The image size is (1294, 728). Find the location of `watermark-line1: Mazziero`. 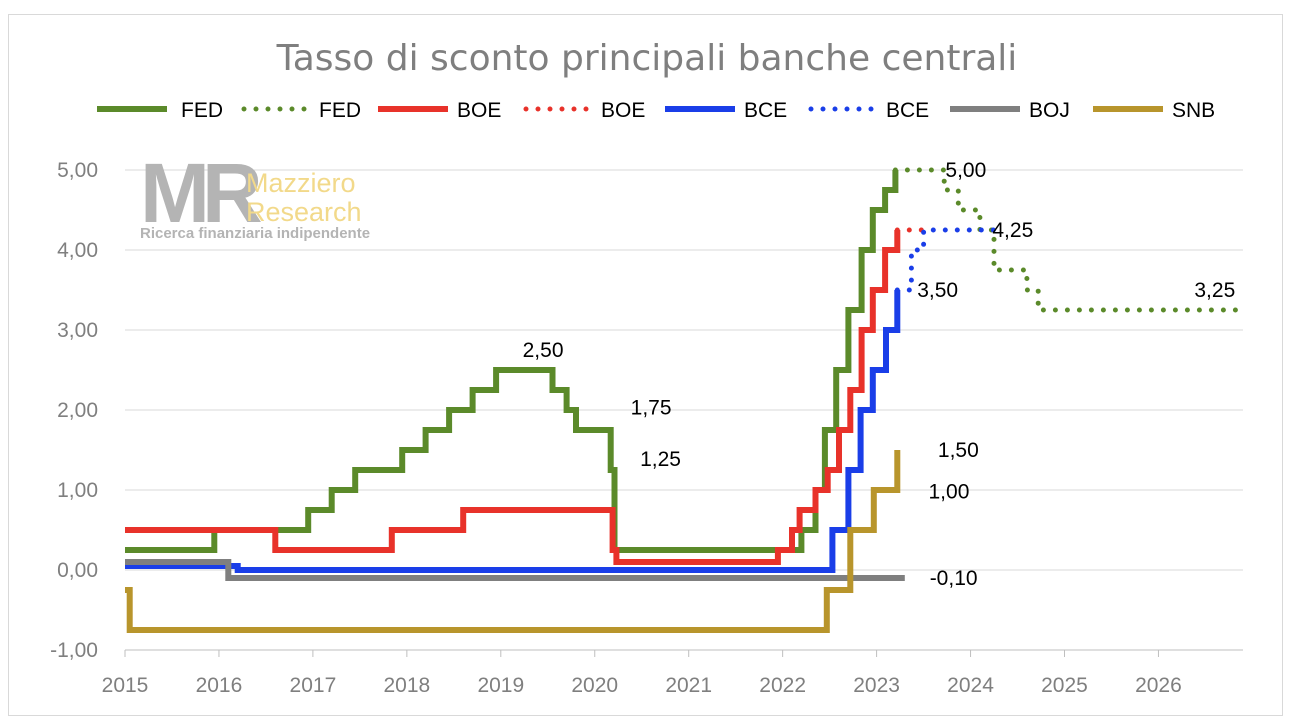

watermark-line1: Mazziero is located at coordinates (301, 183).